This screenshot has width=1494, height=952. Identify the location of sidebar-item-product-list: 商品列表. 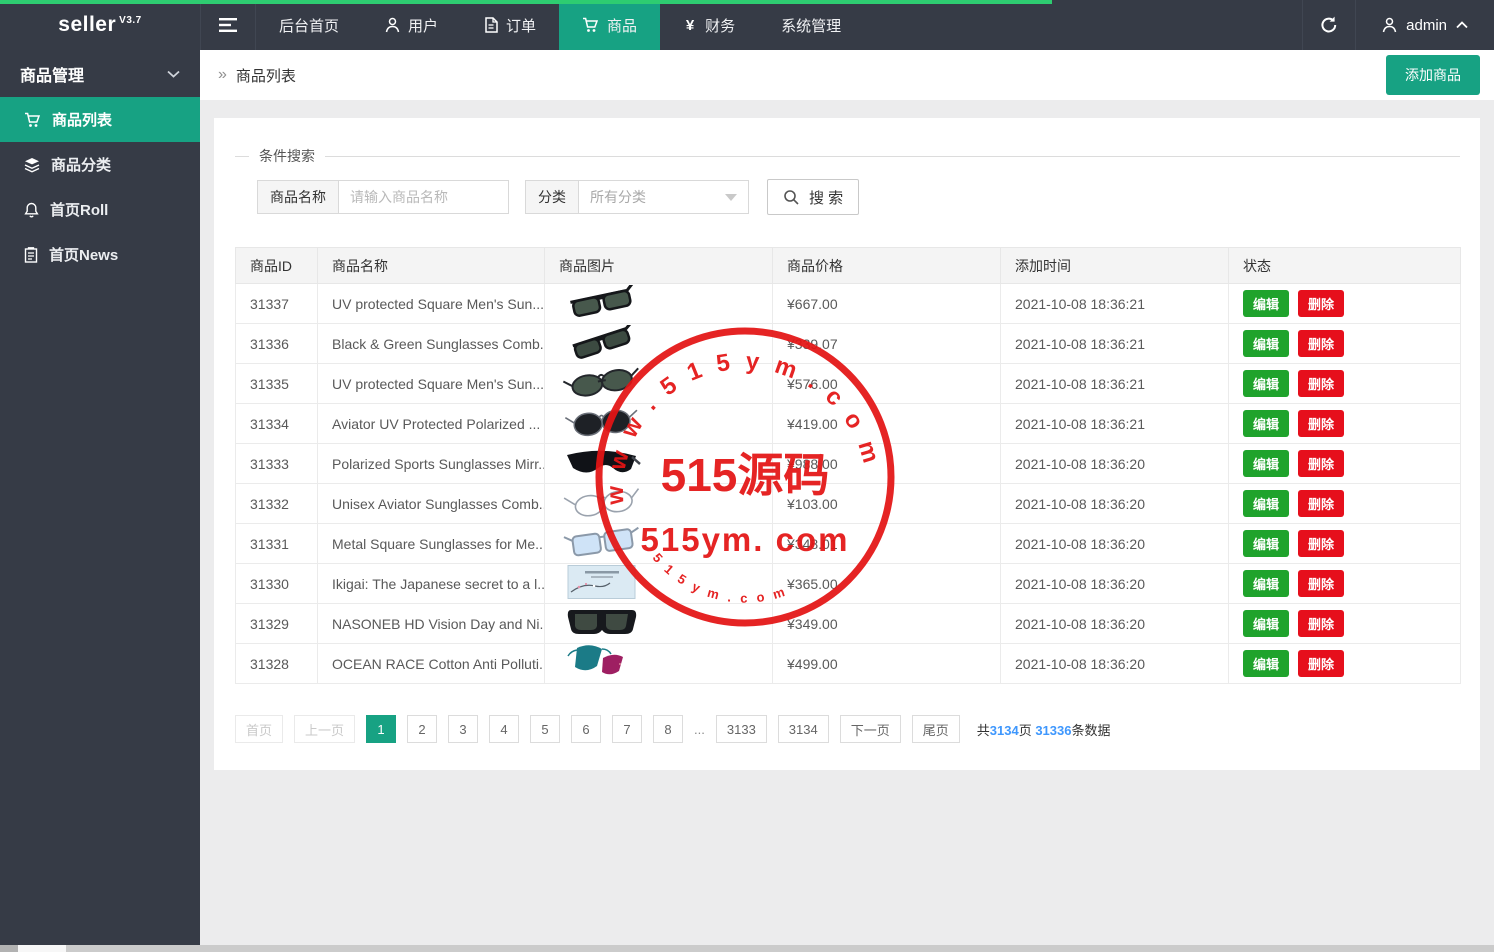
(100, 119).